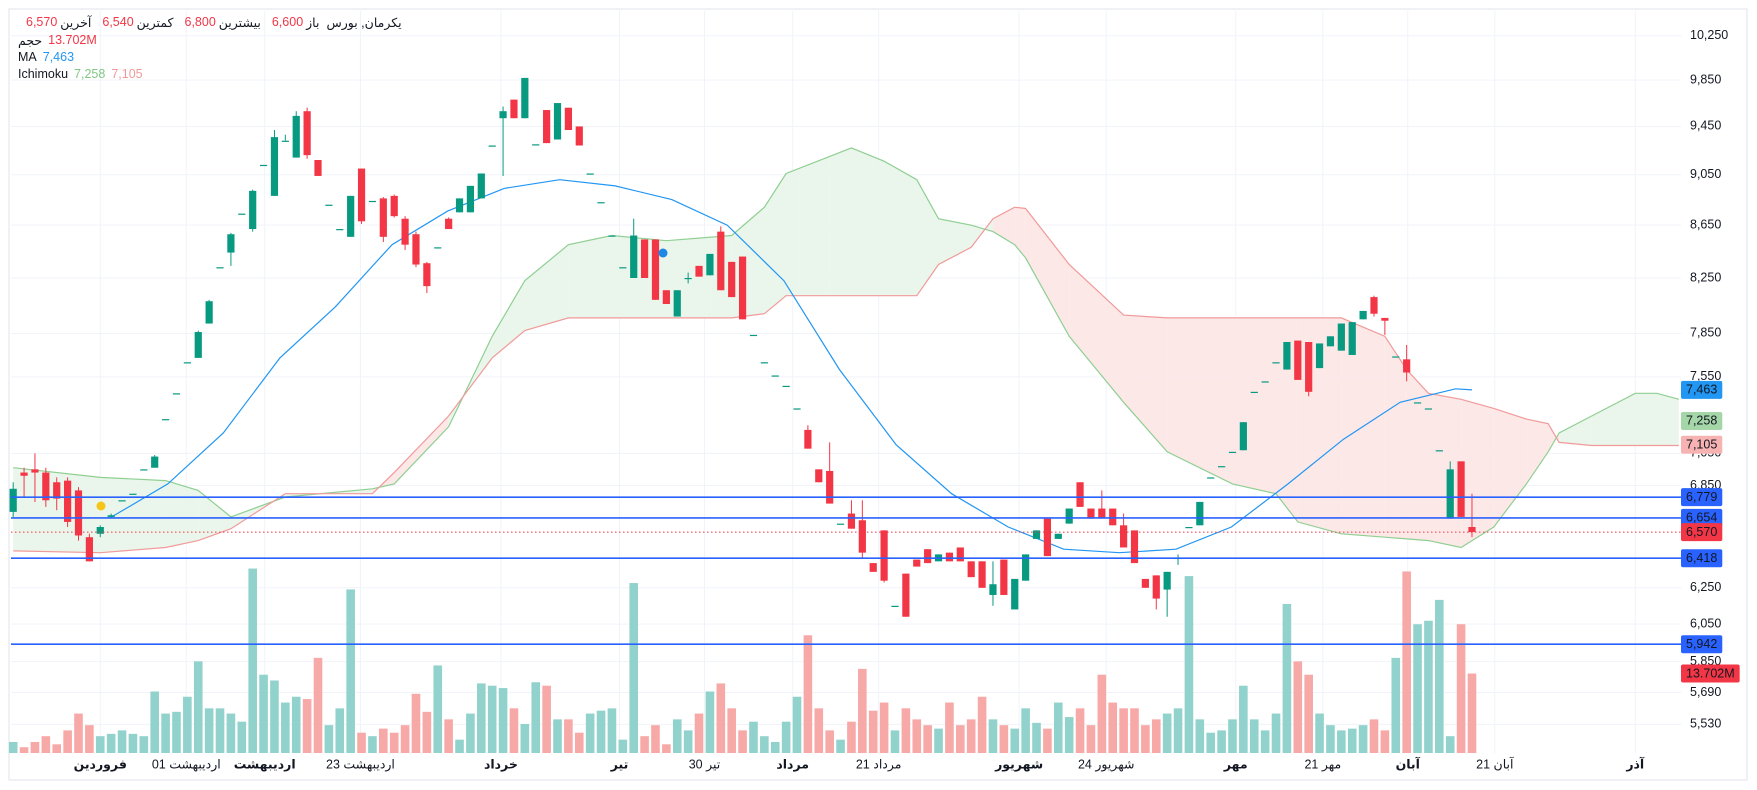  I want to click on y-tick-label: 10,250, so click(1709, 35).